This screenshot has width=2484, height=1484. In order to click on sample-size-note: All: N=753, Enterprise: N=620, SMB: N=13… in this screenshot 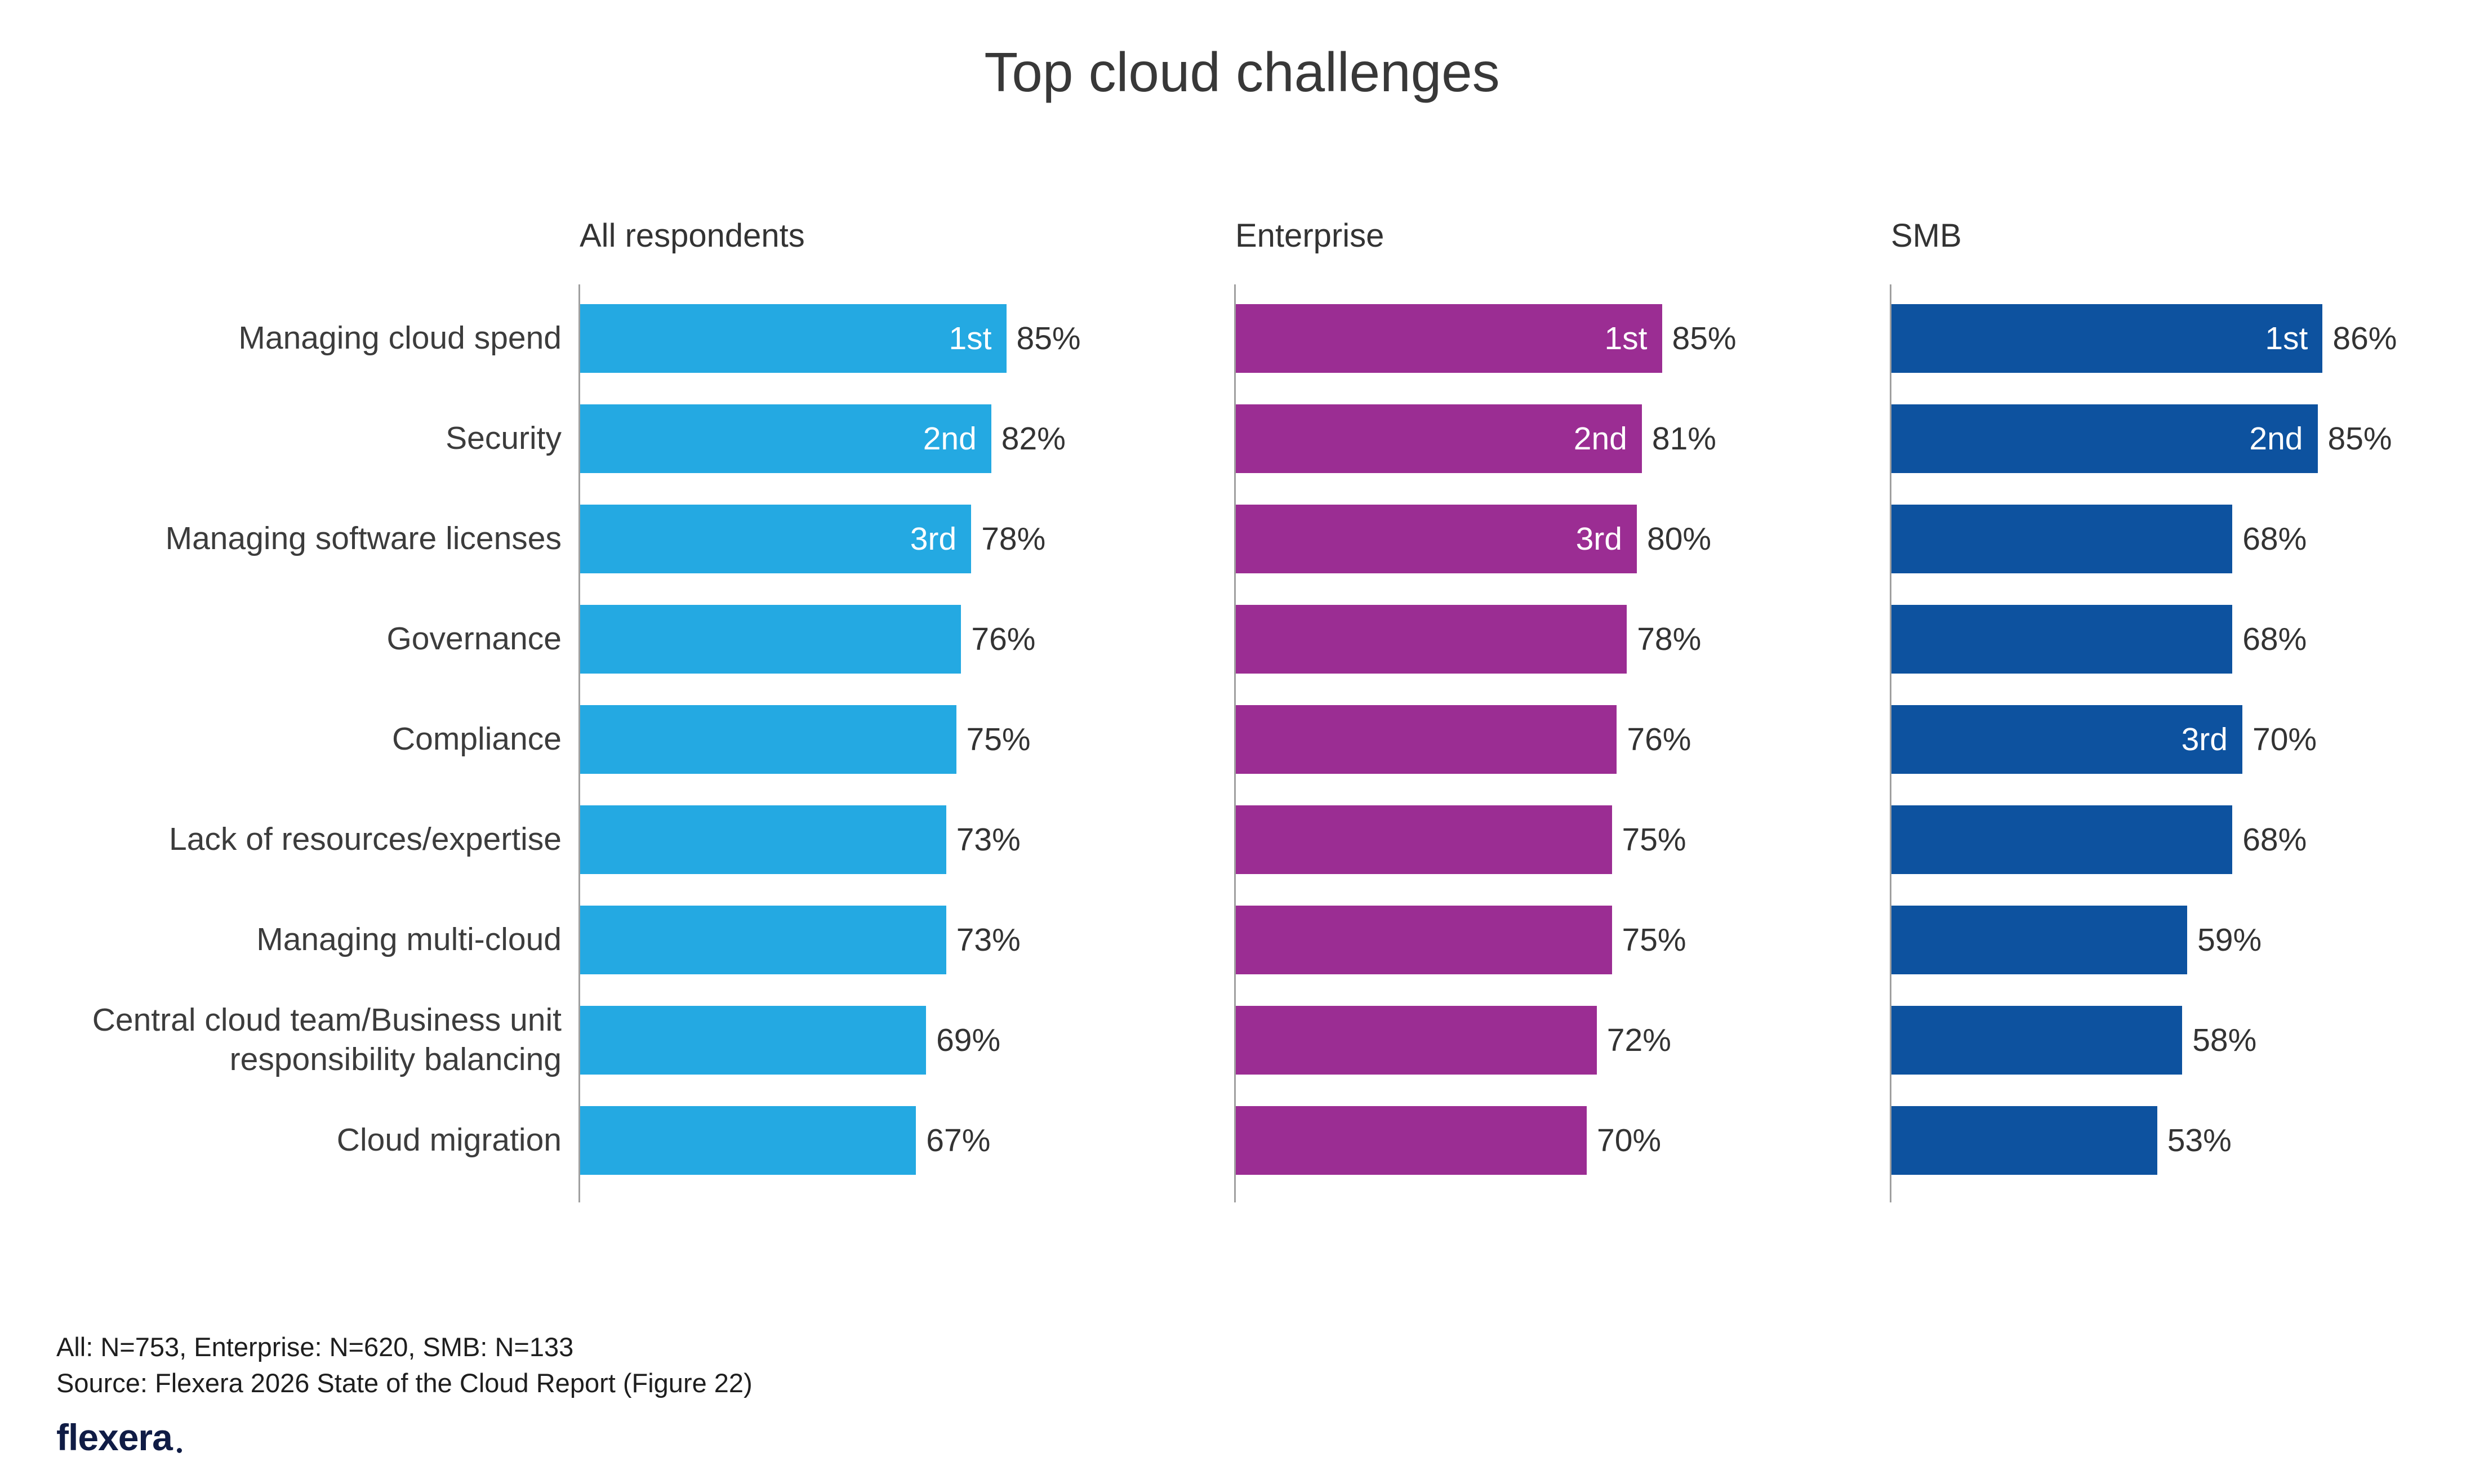, I will do `click(315, 1347)`.